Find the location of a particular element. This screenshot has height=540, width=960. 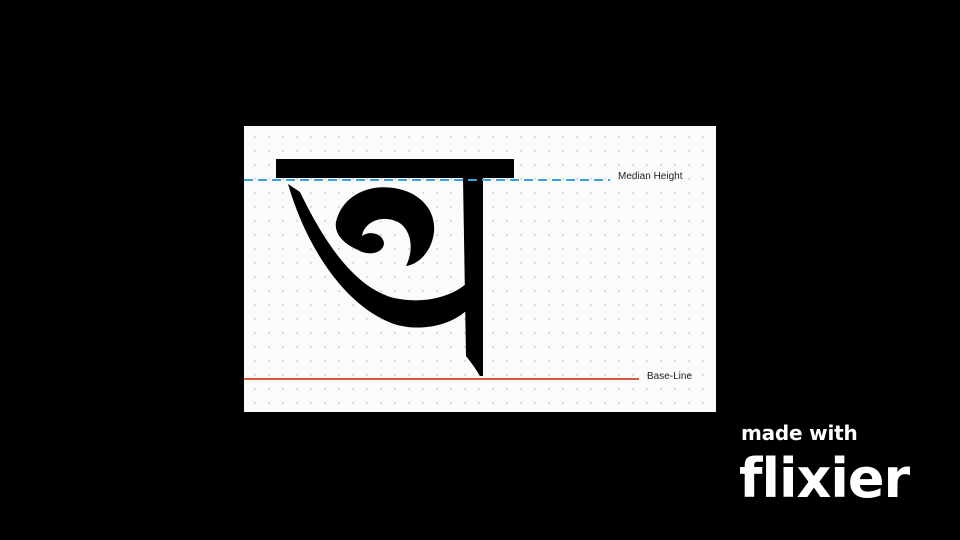

flixier-watermark: made with flixier is located at coordinates (844, 475).